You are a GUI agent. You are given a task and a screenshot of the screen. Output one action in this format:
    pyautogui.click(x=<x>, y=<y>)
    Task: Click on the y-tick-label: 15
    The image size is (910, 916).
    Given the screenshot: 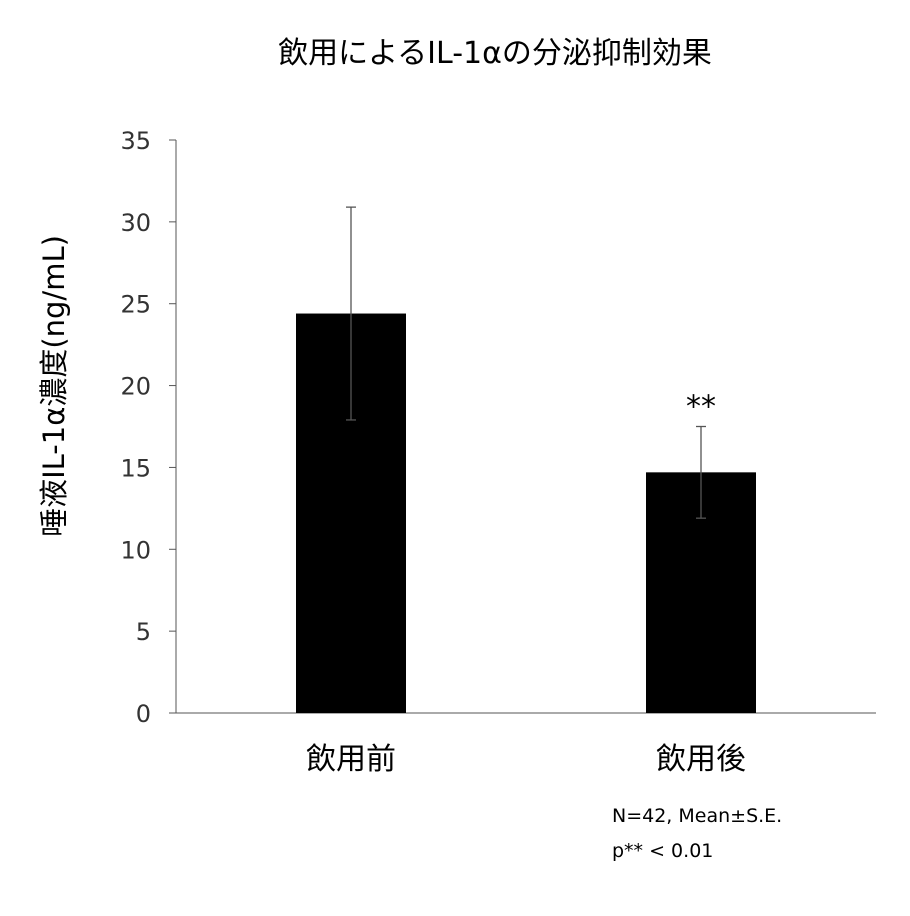 What is the action you would take?
    pyautogui.click(x=135, y=468)
    